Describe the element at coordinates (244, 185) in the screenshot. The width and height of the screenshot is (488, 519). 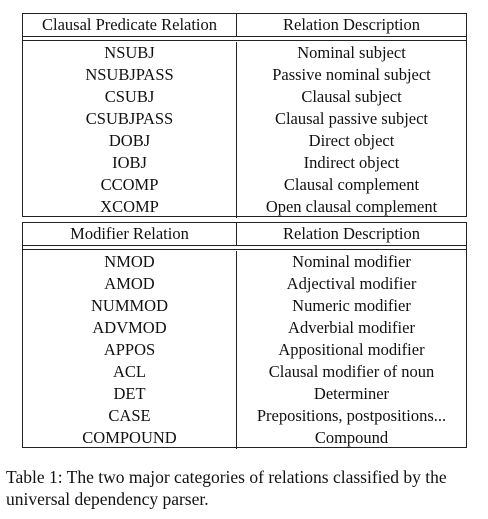
I see `table-row: CCOMP Clausal complement` at that location.